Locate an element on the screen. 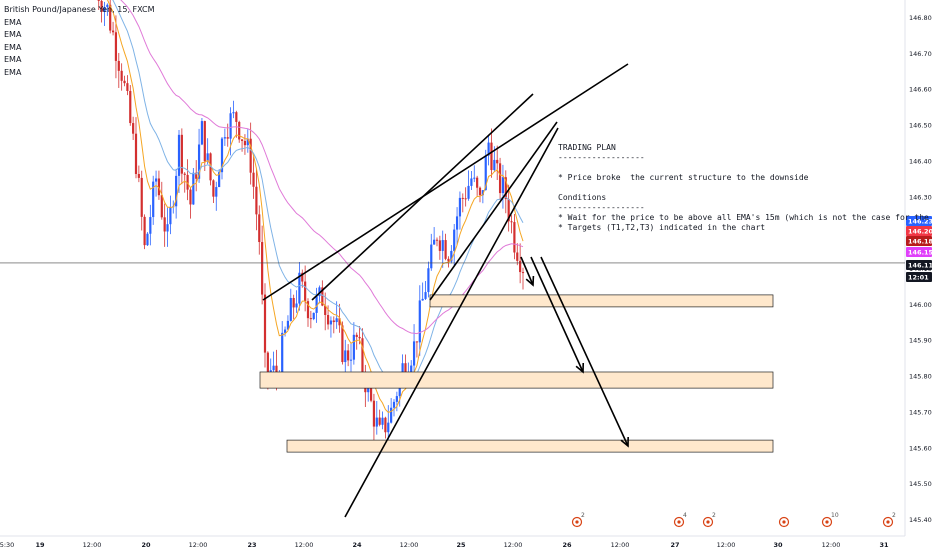 This screenshot has width=932, height=554. target-zone-t1 is located at coordinates (601, 301).